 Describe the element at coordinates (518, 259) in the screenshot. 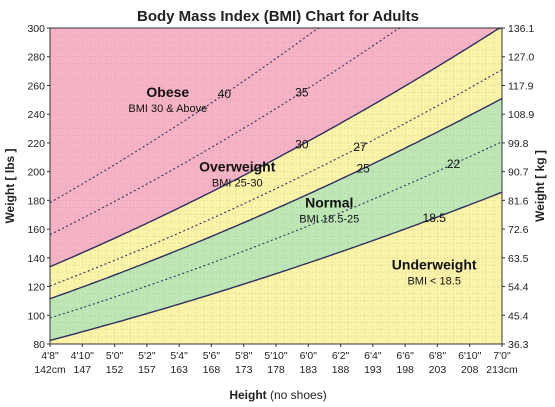

I see `y-tick-label-kg: 63.5` at that location.